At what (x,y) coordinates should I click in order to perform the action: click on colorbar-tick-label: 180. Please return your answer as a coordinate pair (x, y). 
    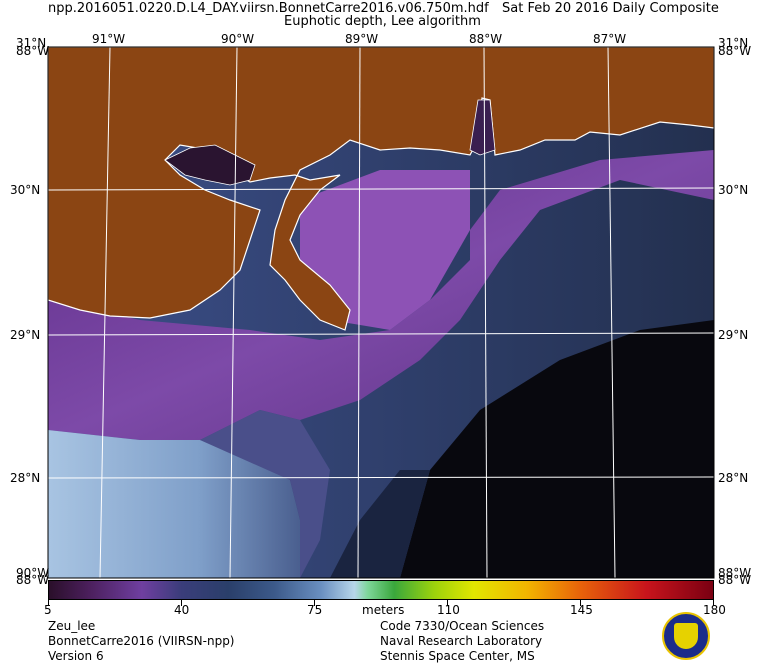
    Looking at the image, I should click on (714, 610).